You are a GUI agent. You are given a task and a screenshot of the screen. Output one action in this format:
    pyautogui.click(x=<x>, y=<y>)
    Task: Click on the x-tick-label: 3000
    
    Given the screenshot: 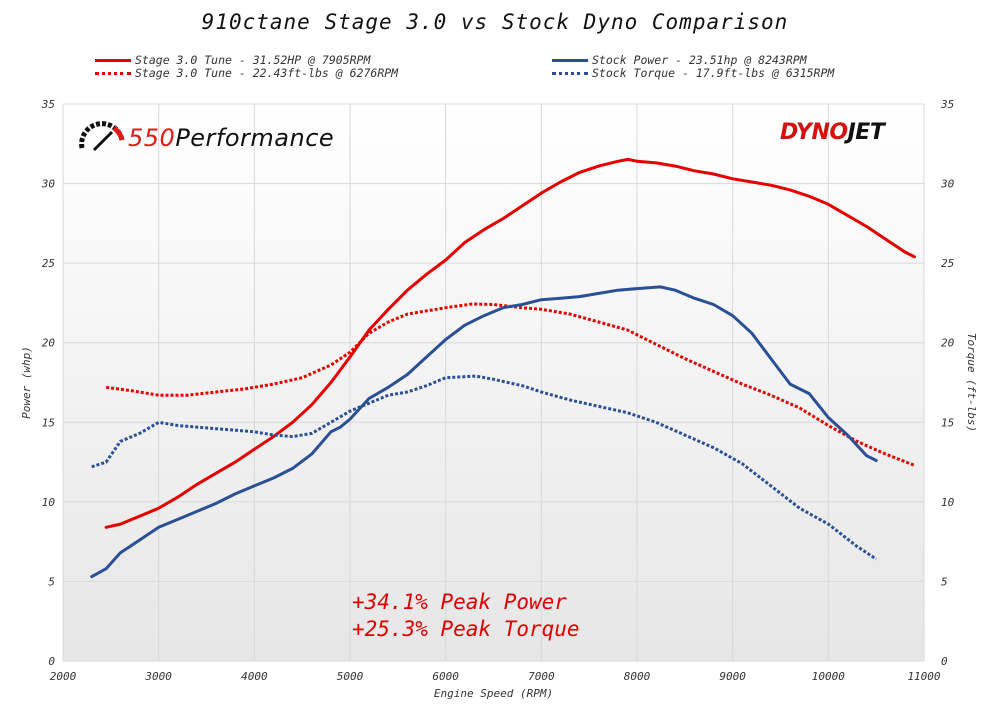 What is the action you would take?
    pyautogui.click(x=158, y=676)
    